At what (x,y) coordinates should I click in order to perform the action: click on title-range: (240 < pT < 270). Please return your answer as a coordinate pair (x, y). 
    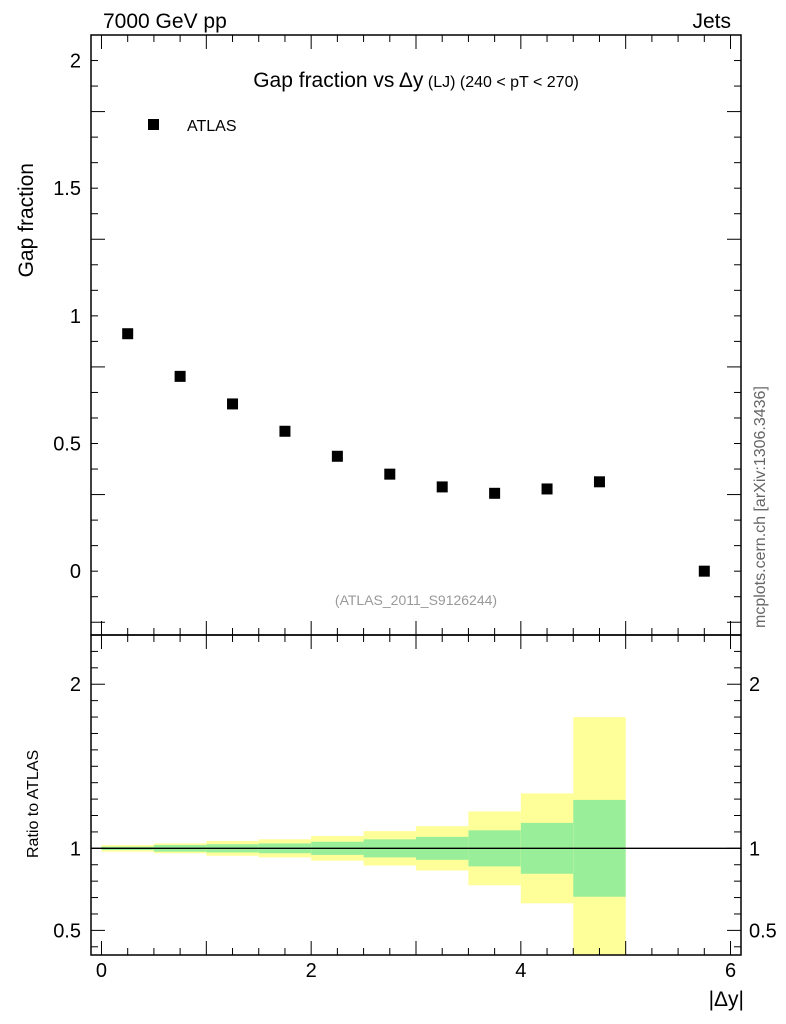
    Looking at the image, I should click on (519, 82).